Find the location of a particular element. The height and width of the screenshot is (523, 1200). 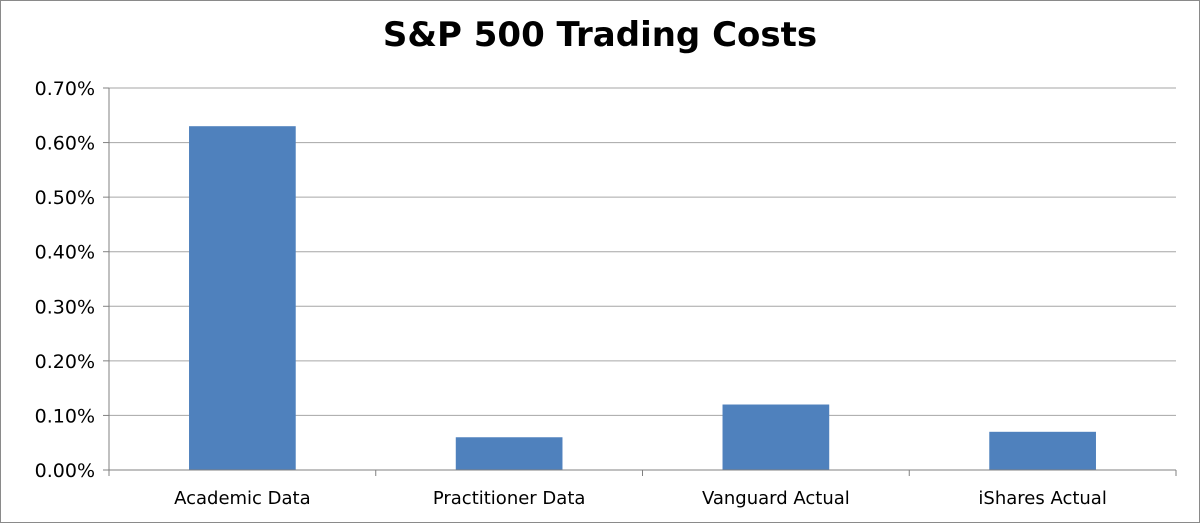

y-tick-label: 0.70% is located at coordinates (65, 89).